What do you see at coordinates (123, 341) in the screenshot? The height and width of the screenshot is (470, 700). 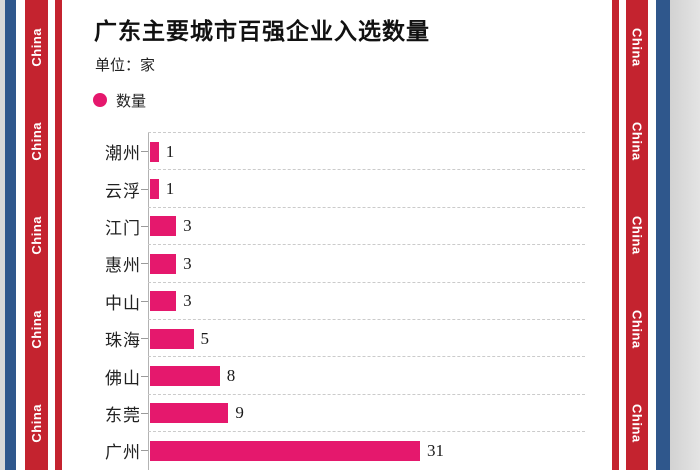 I see `category-label: 珠海` at bounding box center [123, 341].